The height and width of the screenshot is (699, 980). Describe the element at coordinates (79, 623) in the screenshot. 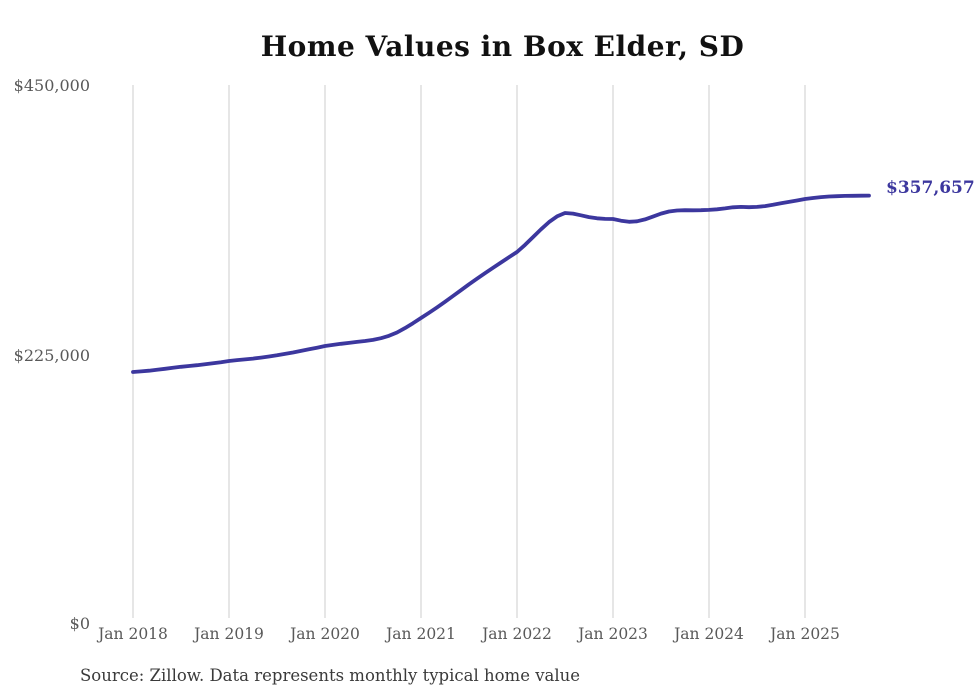

I see `y-axis-tick-0: $0` at that location.